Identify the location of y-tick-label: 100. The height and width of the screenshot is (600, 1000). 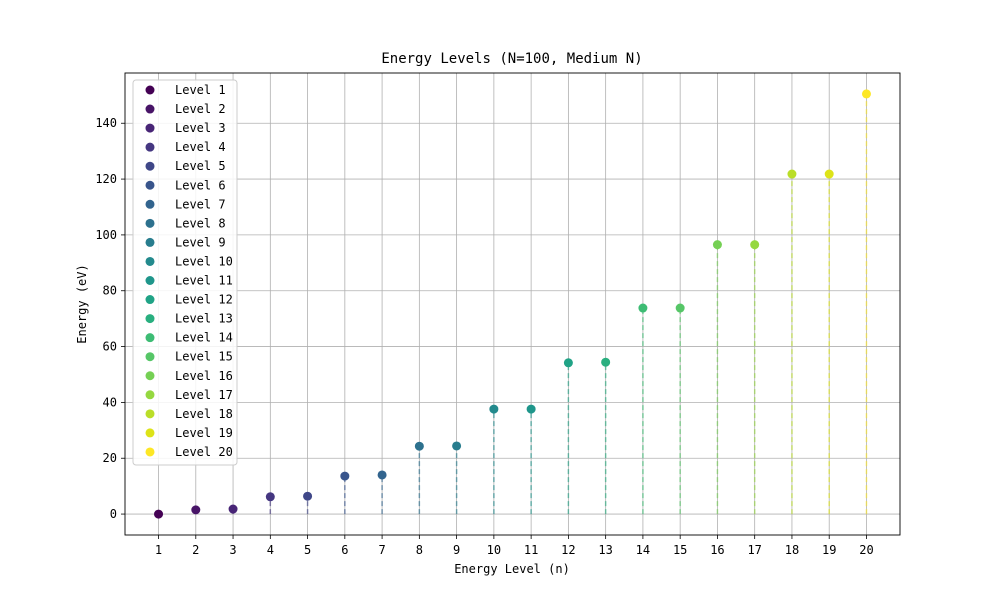
(106, 235).